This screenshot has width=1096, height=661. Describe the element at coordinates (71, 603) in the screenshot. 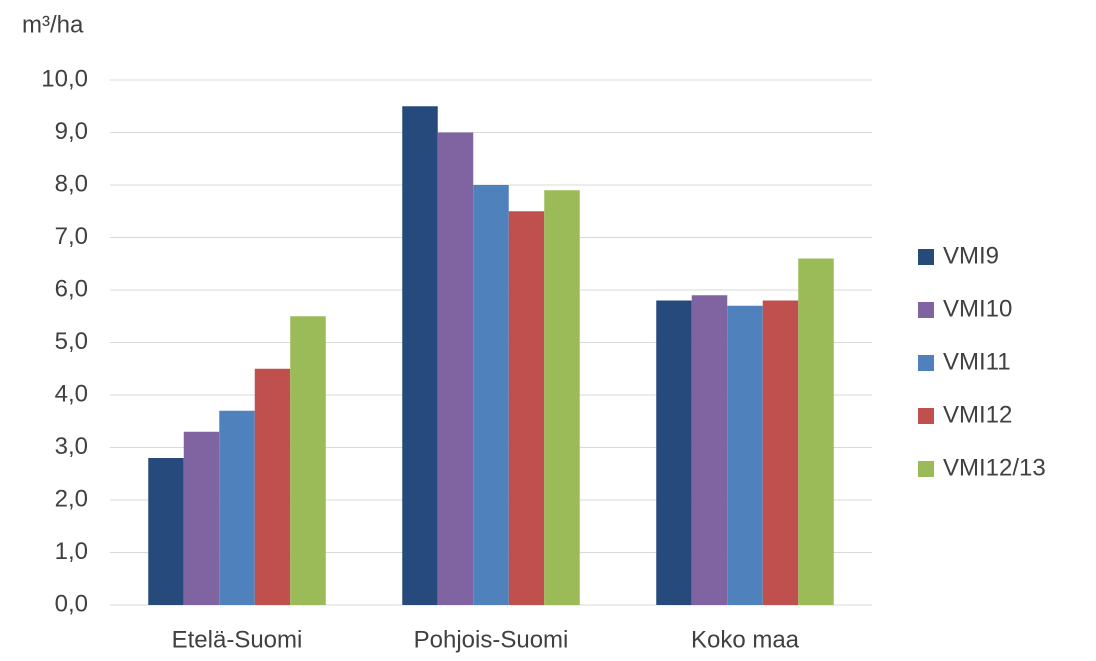

I see `y-tick-label: 0,0` at that location.